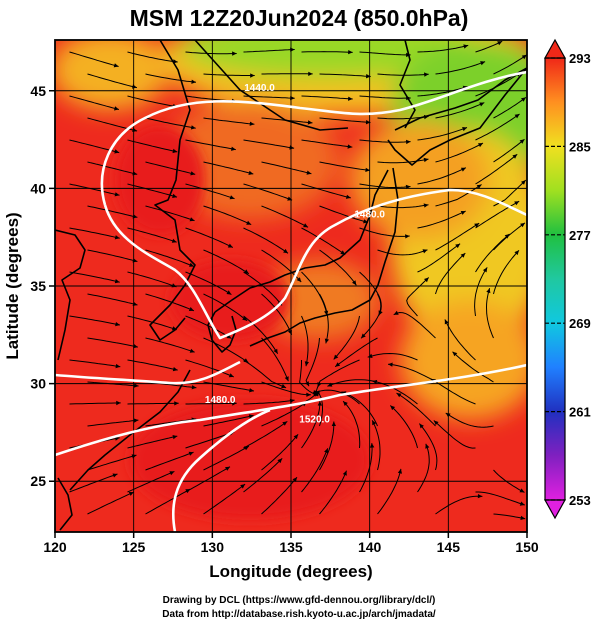 This screenshot has height=625, width=599. Describe the element at coordinates (330, 59) in the screenshot. I see `fill-cool-north` at that location.